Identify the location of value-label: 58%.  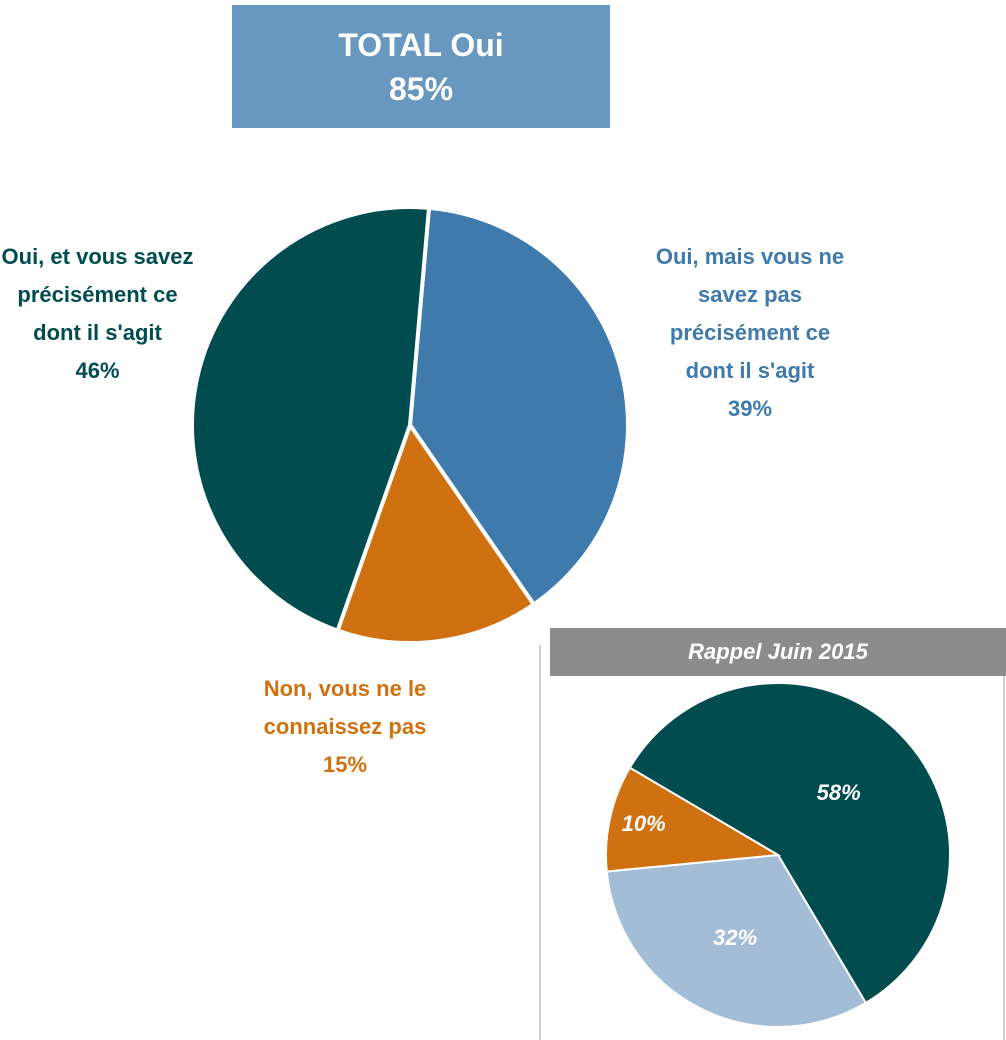
(839, 792).